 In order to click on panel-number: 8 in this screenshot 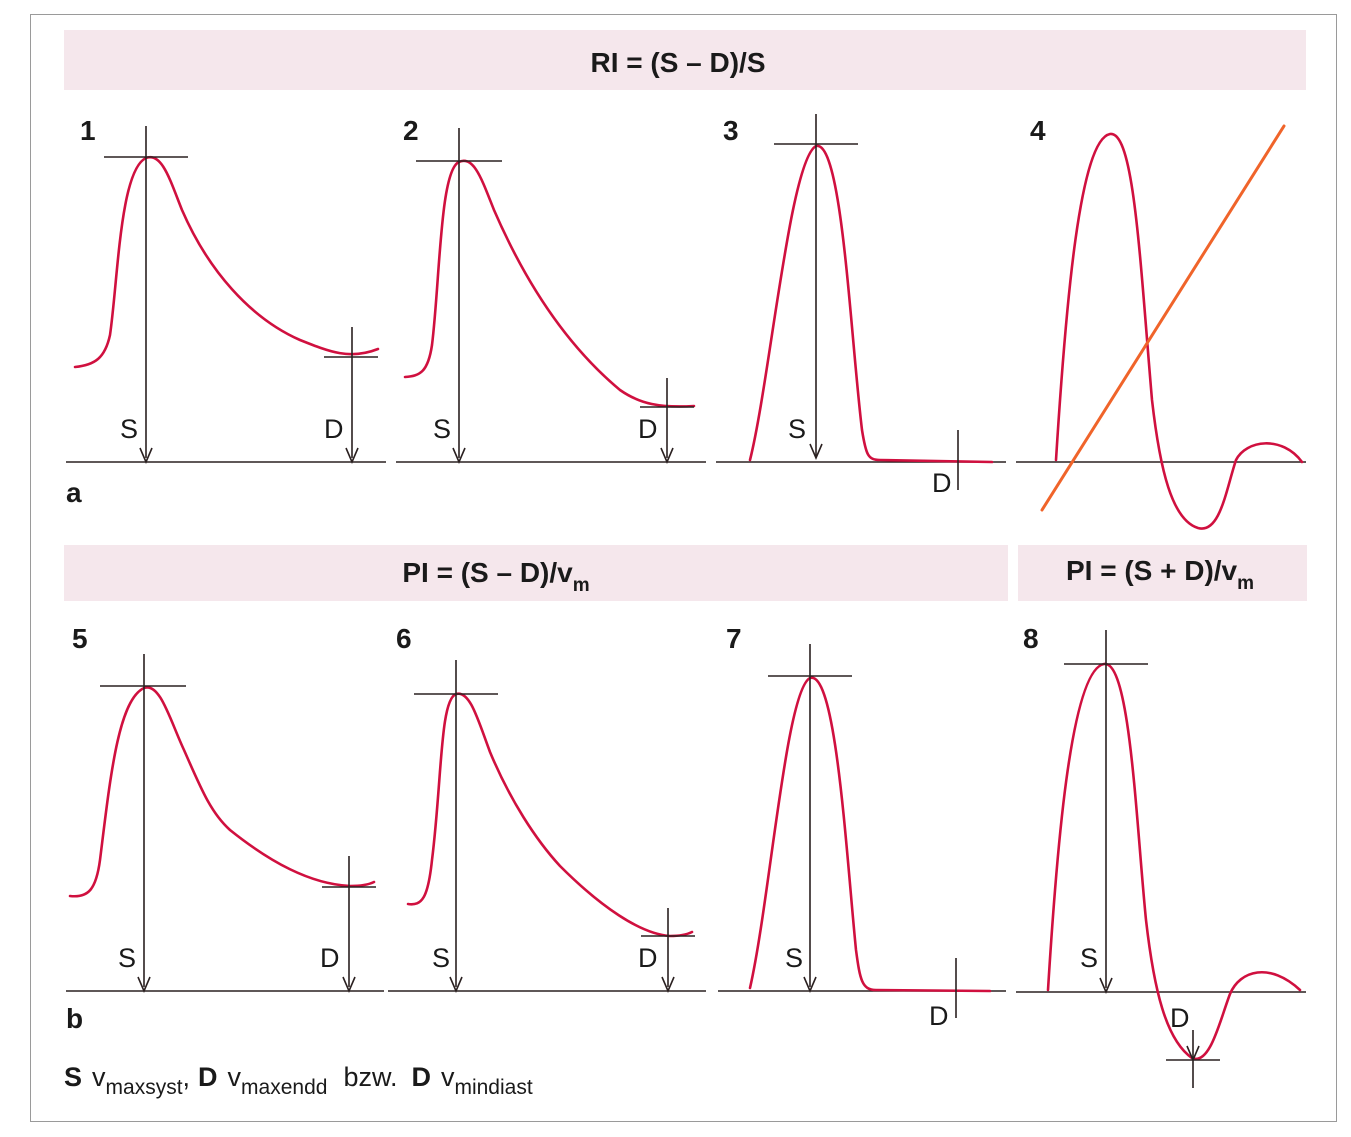, I will do `click(1031, 638)`.